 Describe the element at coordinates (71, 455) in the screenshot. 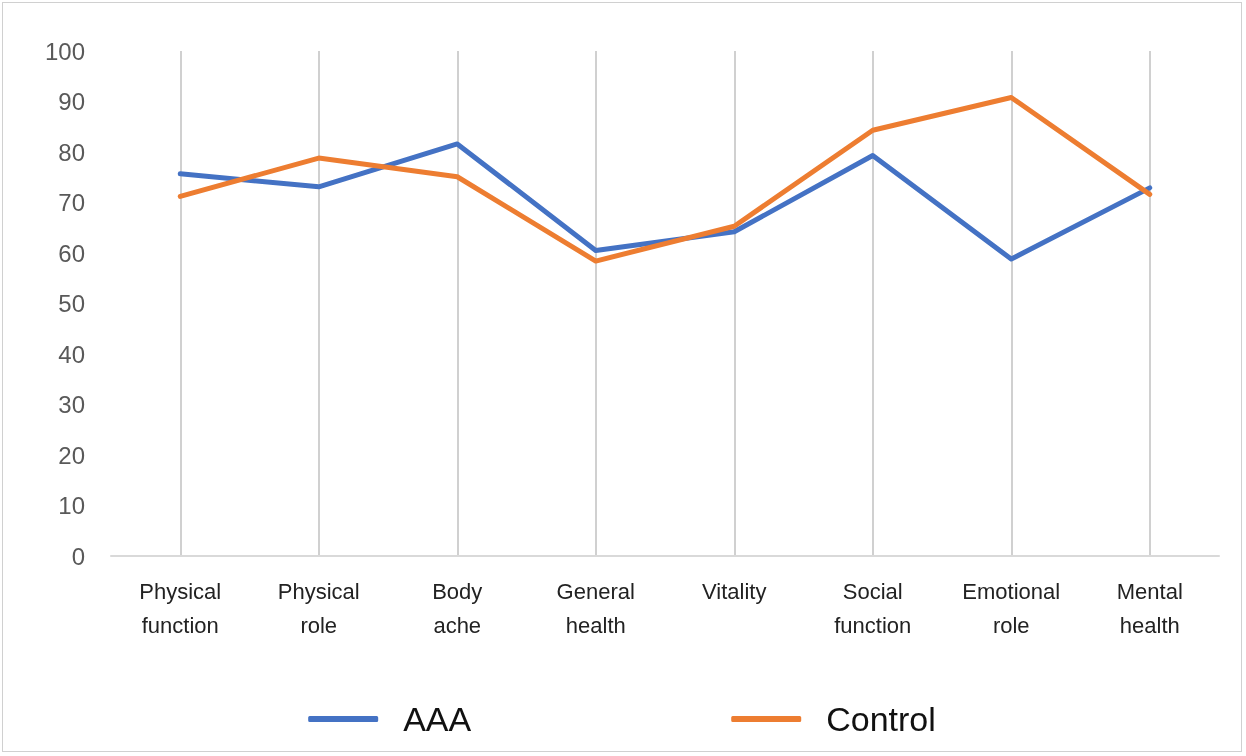

I see `y-tick-label: 20` at that location.